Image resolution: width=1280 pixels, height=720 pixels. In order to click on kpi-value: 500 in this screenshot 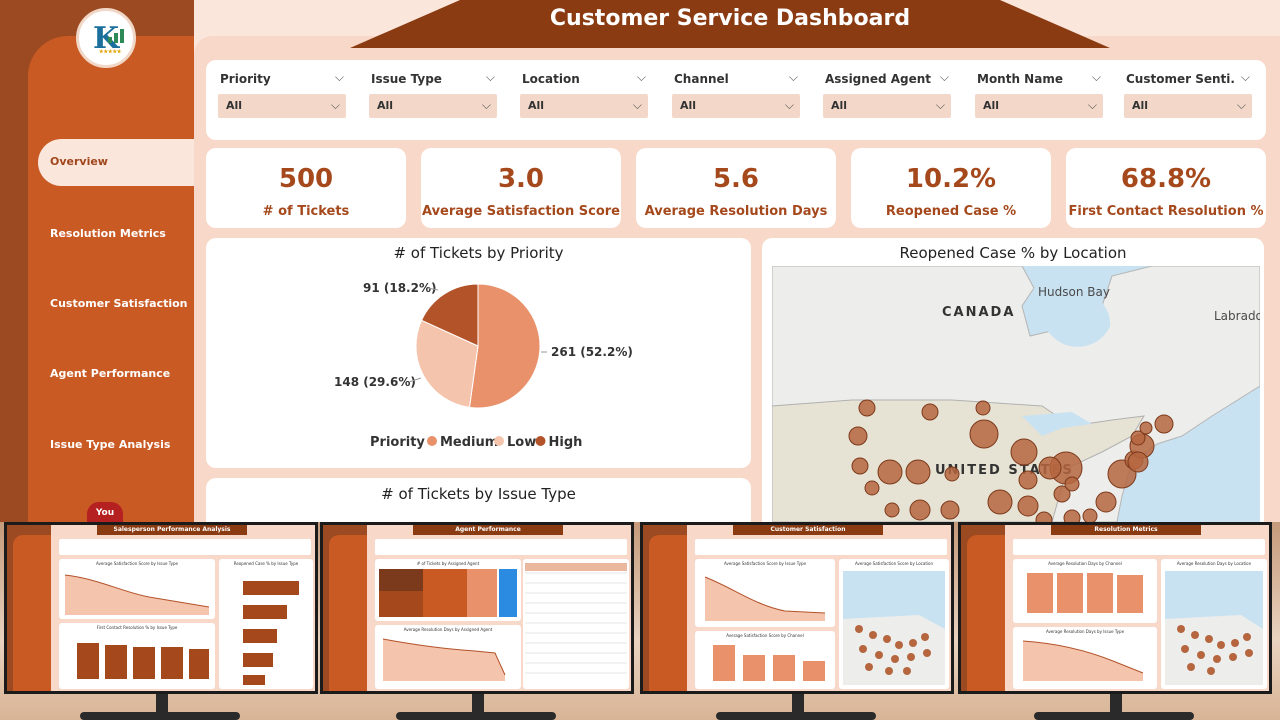, I will do `click(306, 179)`.